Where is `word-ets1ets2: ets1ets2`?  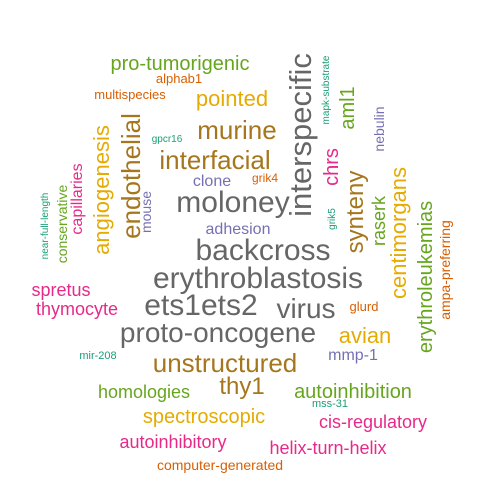
word-ets1ets2: ets1ets2 is located at coordinates (200, 305).